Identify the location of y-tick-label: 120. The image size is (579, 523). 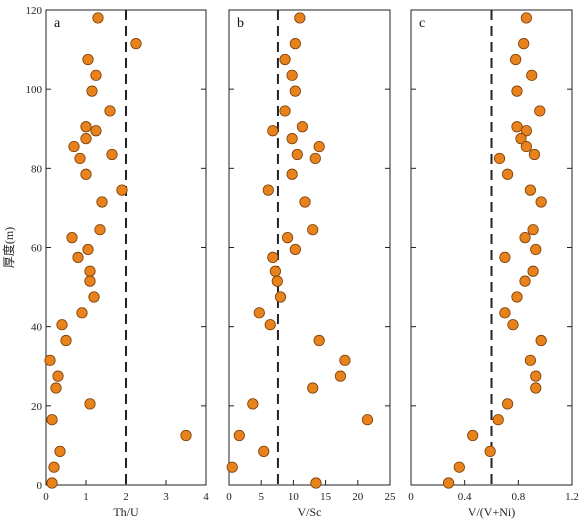
(34, 11).